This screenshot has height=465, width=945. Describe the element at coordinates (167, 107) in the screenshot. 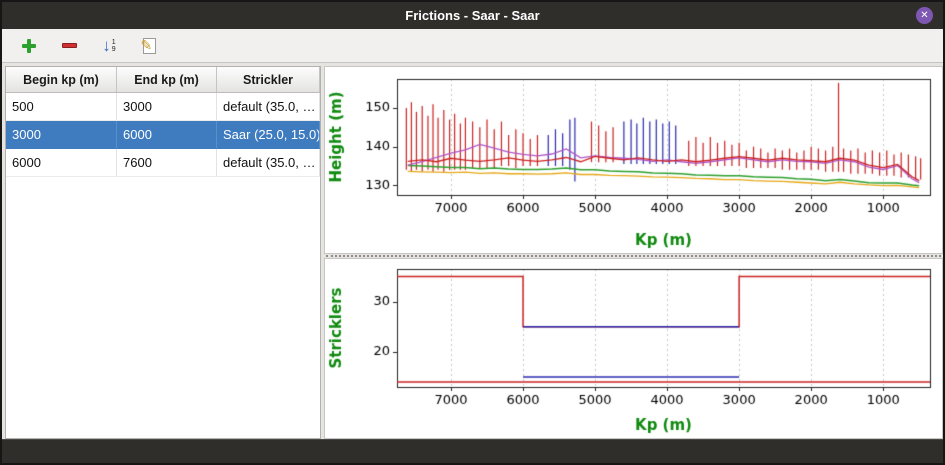

I see `cell-end-kp: 3000` at that location.